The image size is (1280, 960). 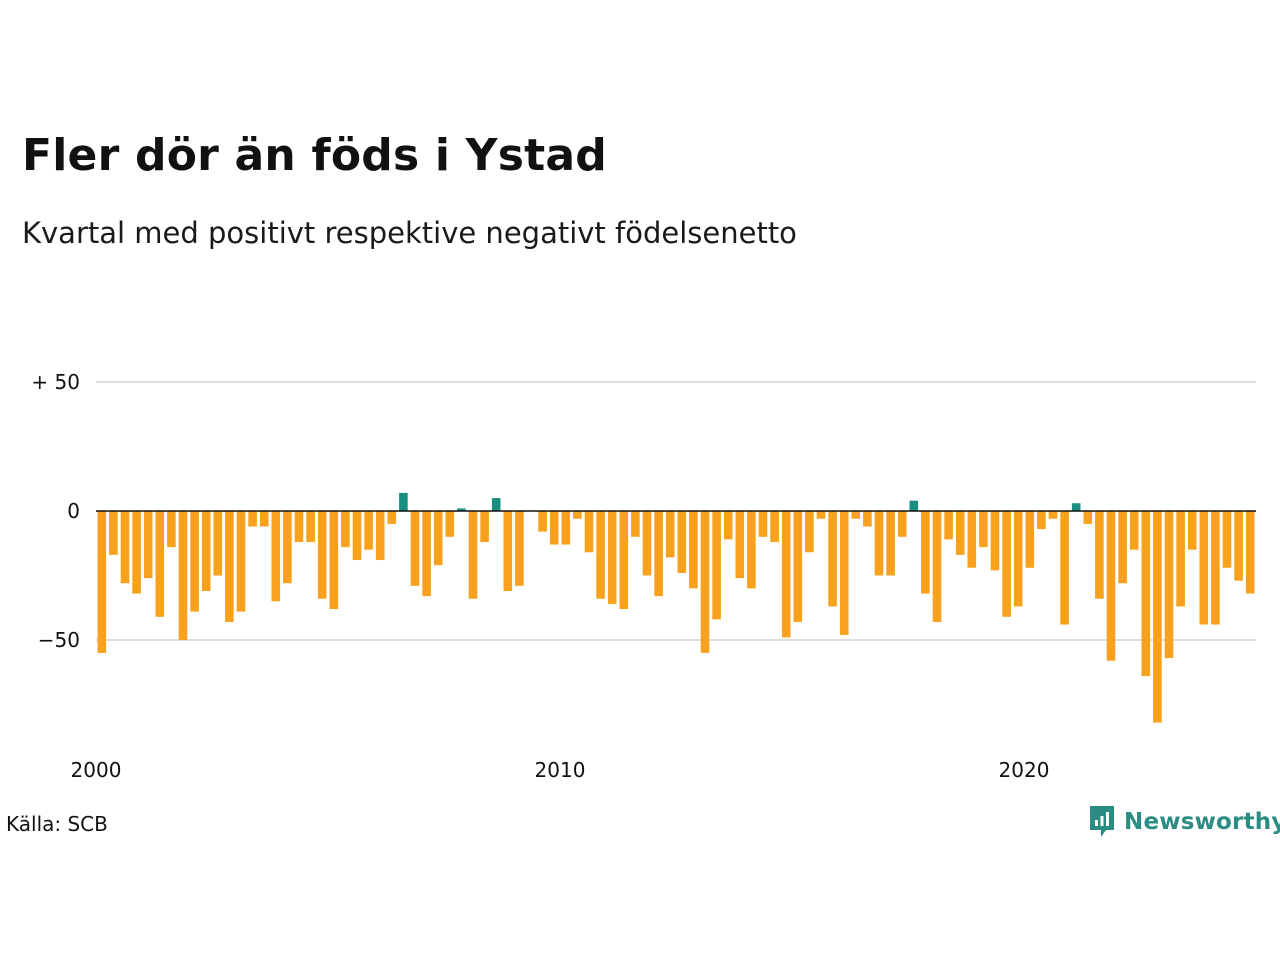 I want to click on y-tick-label: + 50, so click(x=55, y=382).